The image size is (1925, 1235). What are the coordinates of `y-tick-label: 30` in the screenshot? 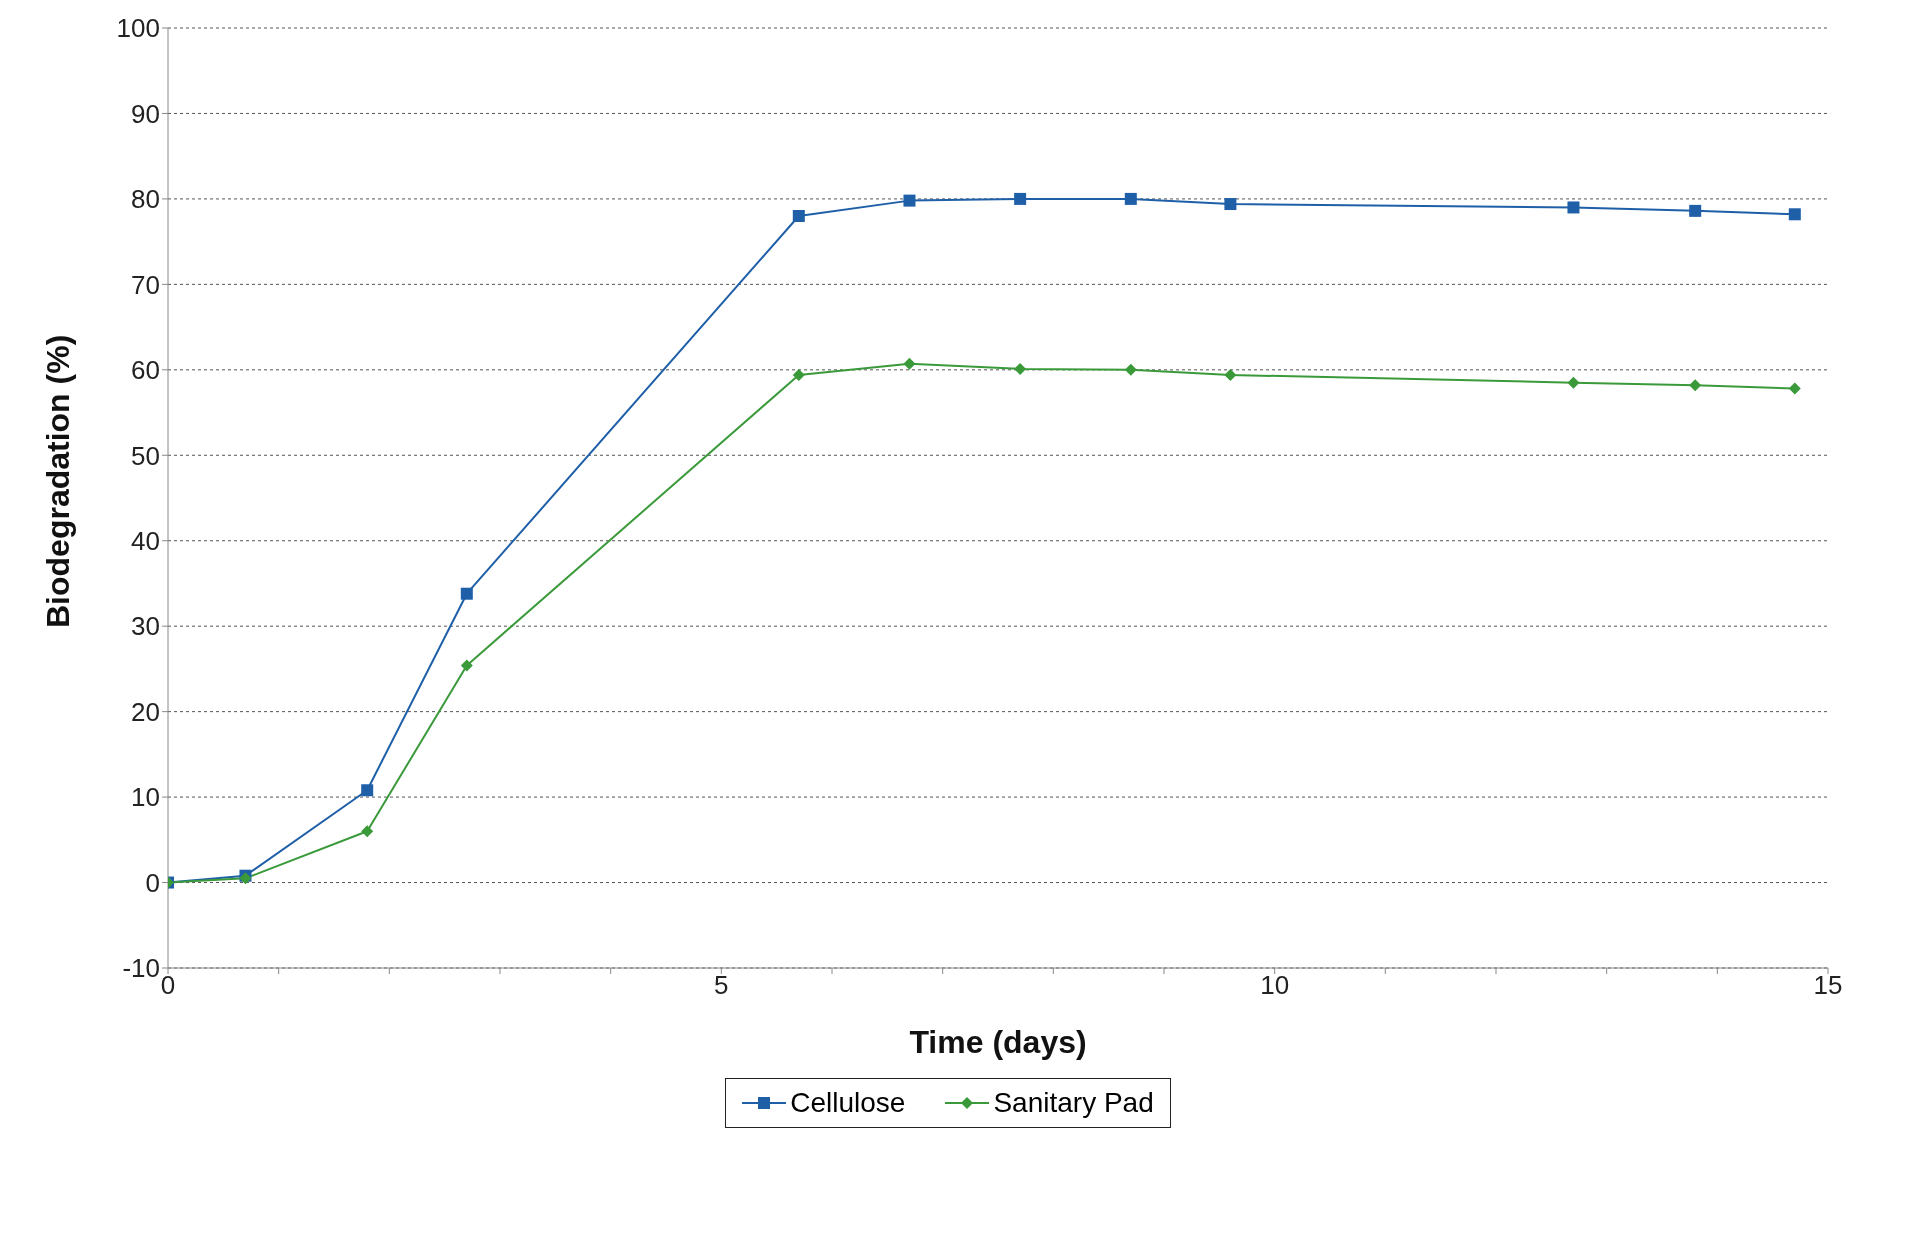 It's located at (145, 626).